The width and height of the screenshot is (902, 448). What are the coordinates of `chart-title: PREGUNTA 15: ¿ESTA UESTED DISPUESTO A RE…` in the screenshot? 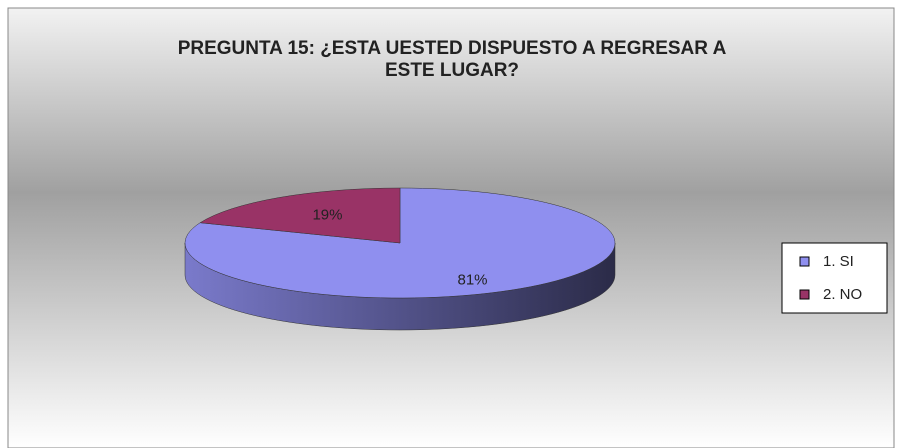 It's located at (452, 59).